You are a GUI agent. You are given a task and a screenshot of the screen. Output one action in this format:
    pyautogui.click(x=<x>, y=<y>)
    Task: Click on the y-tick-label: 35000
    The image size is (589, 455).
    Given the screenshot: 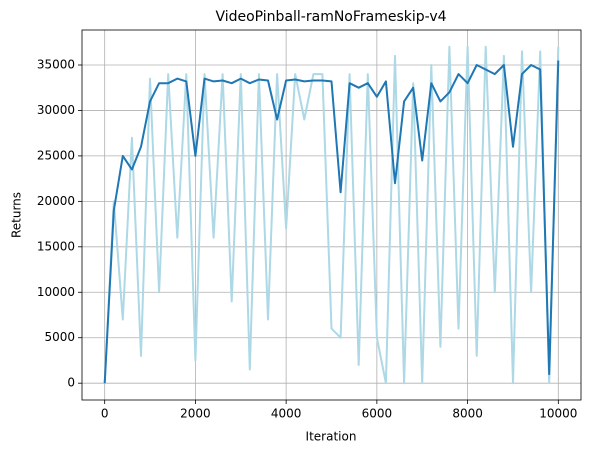 What is the action you would take?
    pyautogui.click(x=56, y=65)
    